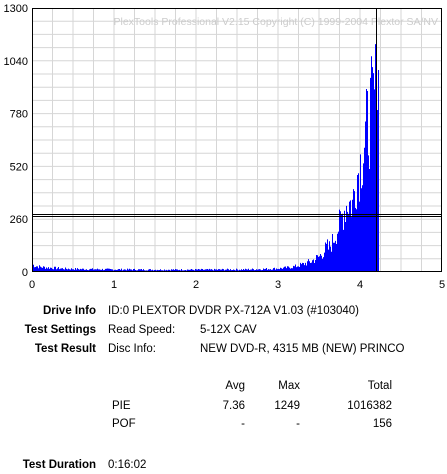 The image size is (447, 474). What do you see at coordinates (69, 311) in the screenshot?
I see `drive-info-label: Drive Info` at bounding box center [69, 311].